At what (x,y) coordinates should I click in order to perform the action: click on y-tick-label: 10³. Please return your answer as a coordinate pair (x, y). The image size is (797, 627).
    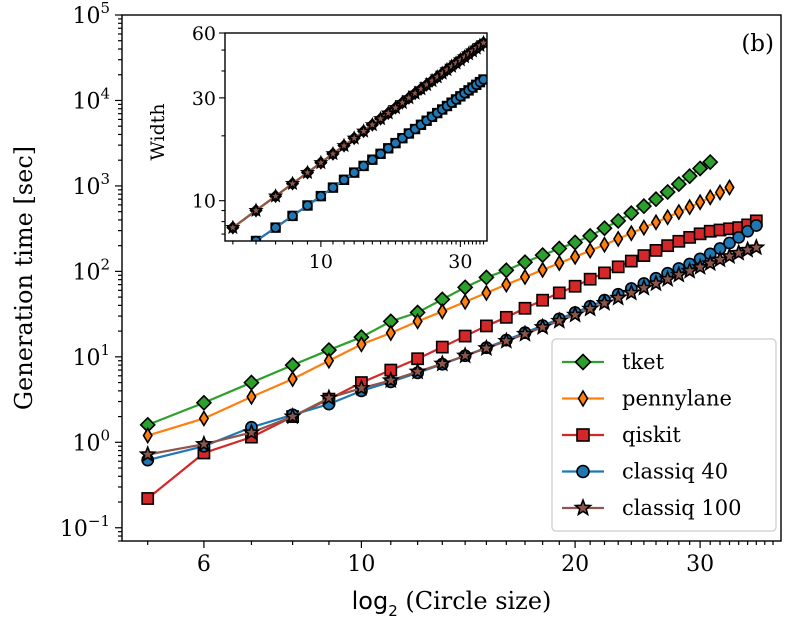
    Looking at the image, I should click on (91, 185).